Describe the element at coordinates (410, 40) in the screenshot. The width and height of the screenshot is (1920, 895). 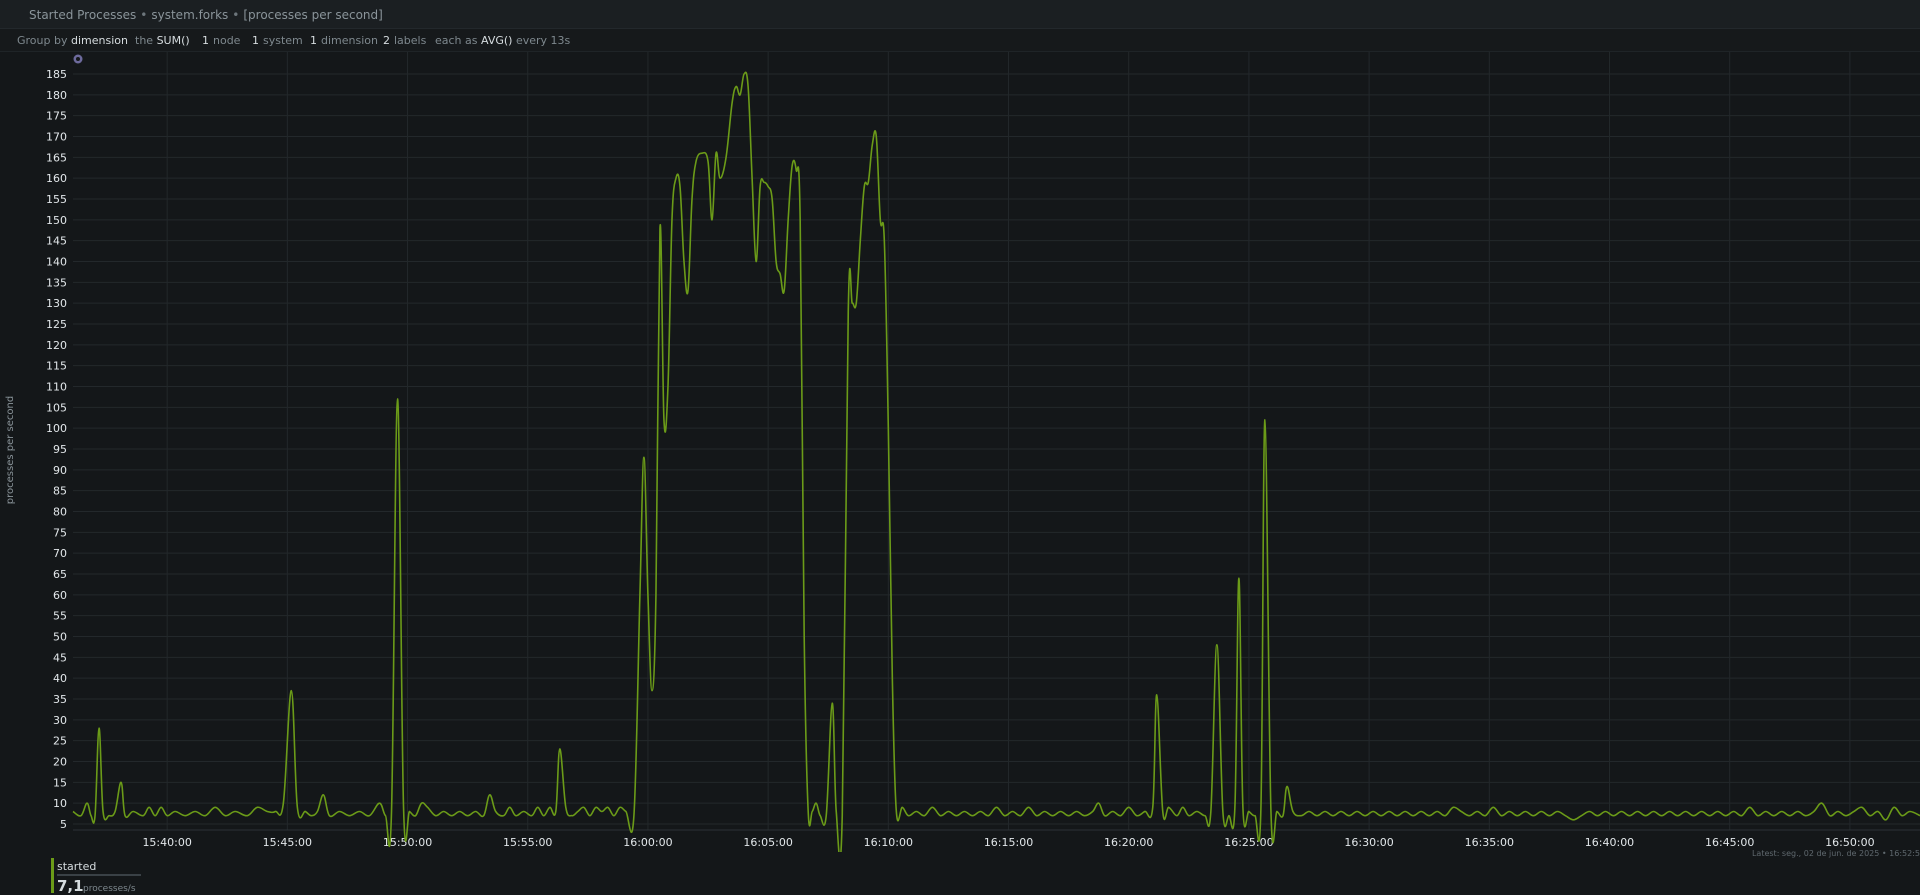
I see `labels-label: labels` at that location.